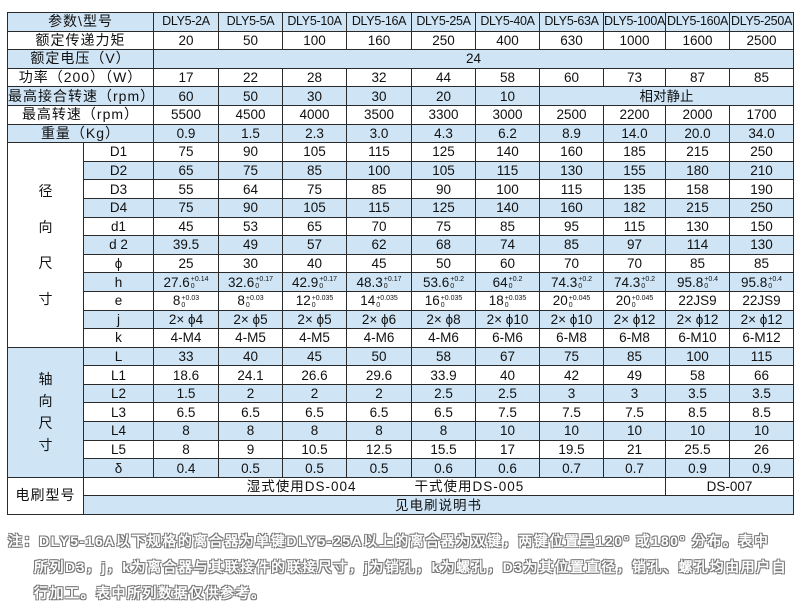 This screenshot has height=603, width=800. What do you see at coordinates (241, 282) in the screenshot?
I see `value-base: 32.6` at bounding box center [241, 282].